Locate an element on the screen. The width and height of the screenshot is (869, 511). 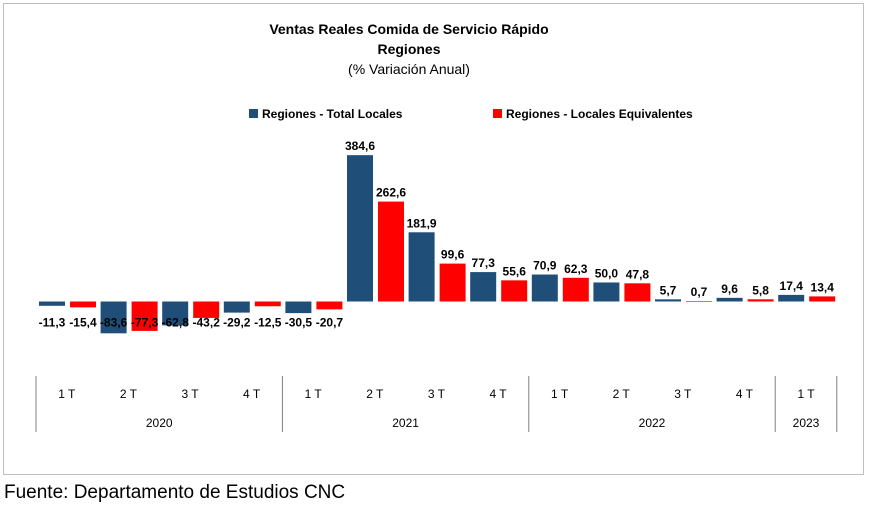
legend-swatch-total-locales is located at coordinates (253, 113).